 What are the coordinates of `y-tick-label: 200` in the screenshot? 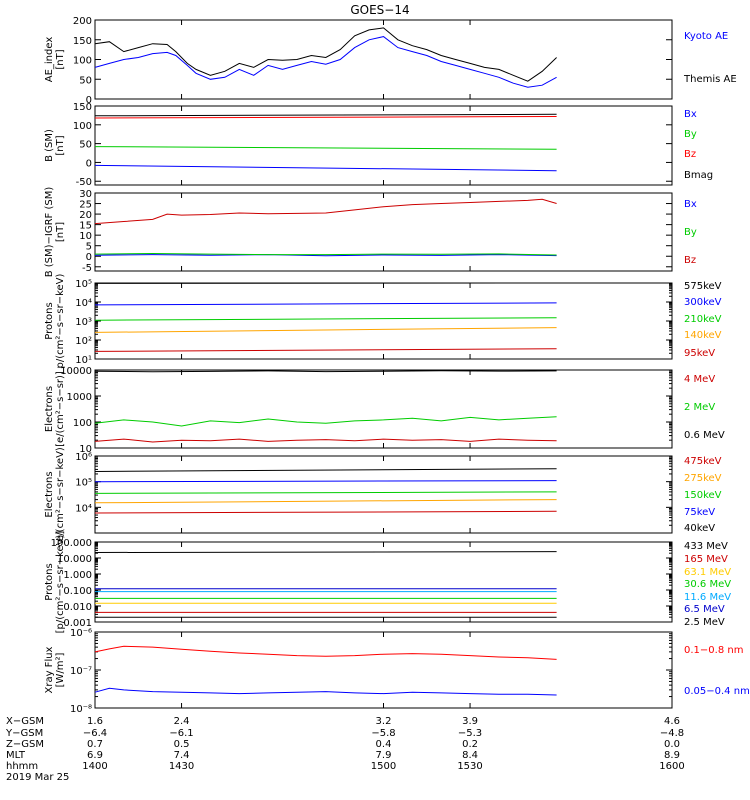 It's located at (82, 21).